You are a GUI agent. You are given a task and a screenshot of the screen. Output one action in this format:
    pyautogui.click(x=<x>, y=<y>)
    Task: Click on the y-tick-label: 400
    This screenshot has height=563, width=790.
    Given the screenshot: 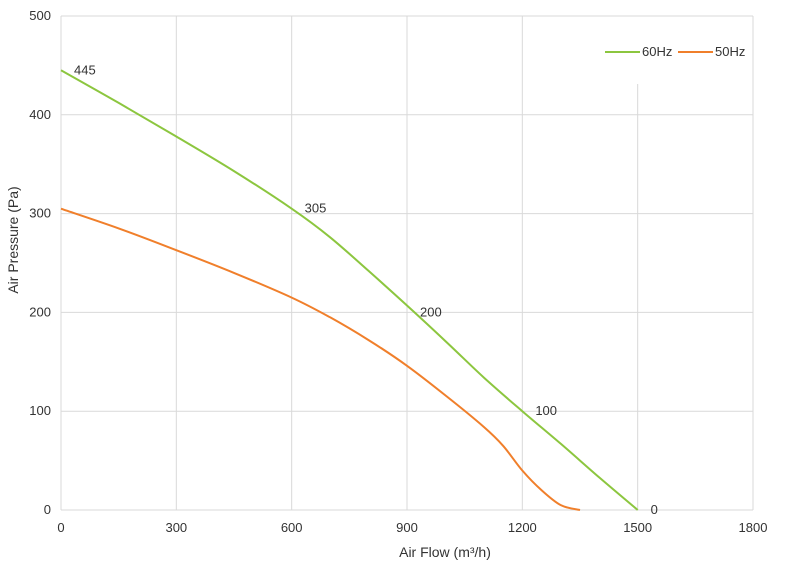 What is the action you would take?
    pyautogui.click(x=40, y=114)
    